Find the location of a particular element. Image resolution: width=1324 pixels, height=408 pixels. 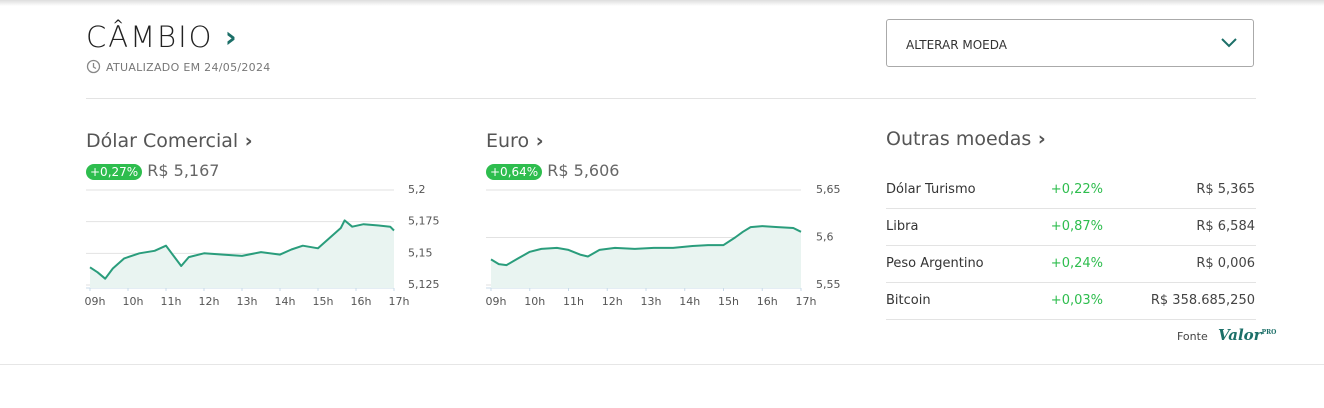

change-badge: +0,27% is located at coordinates (114, 172).